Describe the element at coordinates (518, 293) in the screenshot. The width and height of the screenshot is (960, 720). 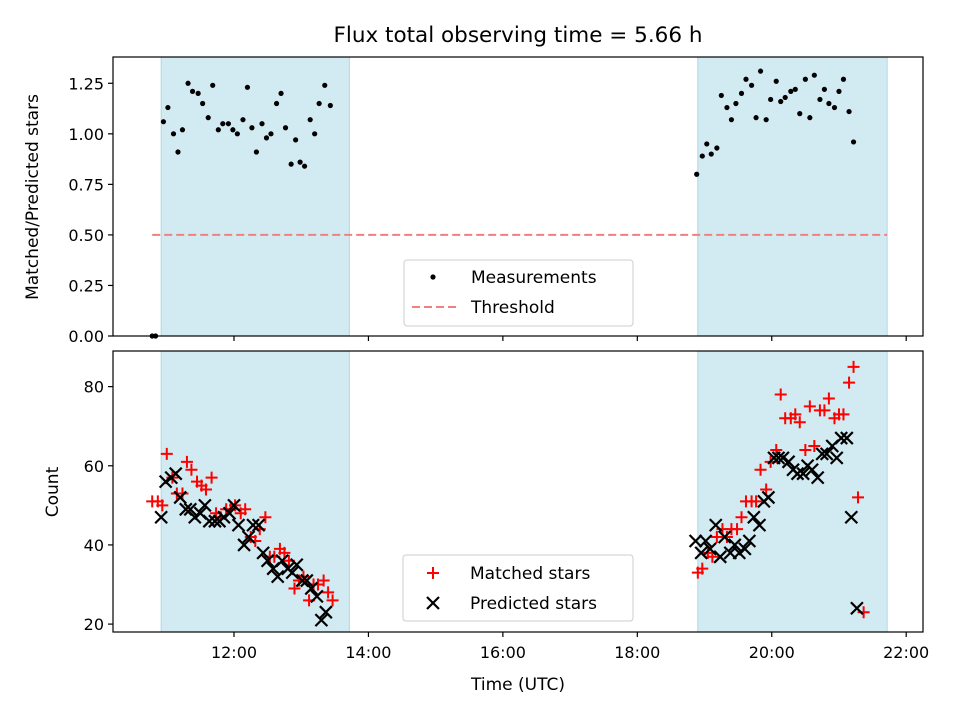
I see `ratio-legend-box` at that location.